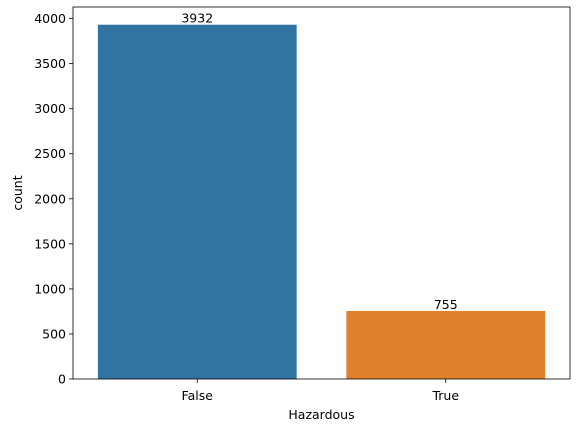  What do you see at coordinates (320, 391) in the screenshot?
I see `x-axis-ticks: False True` at bounding box center [320, 391].